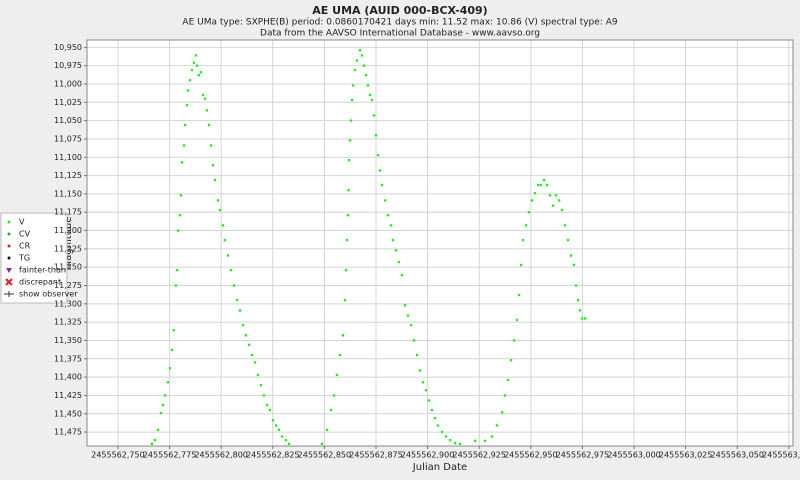  Describe the element at coordinates (42, 270) in the screenshot. I see `legend-label: fainter-than` at that location.